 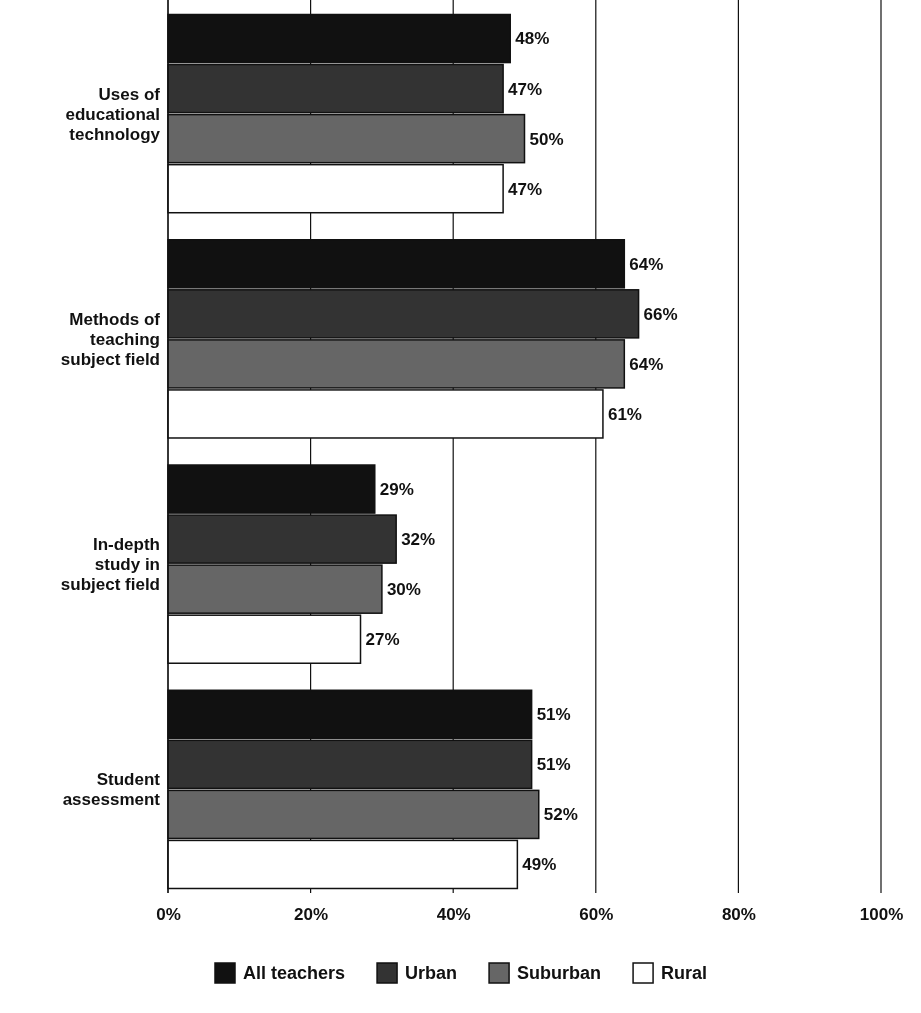 I want to click on data-label: 66%, so click(x=660, y=314).